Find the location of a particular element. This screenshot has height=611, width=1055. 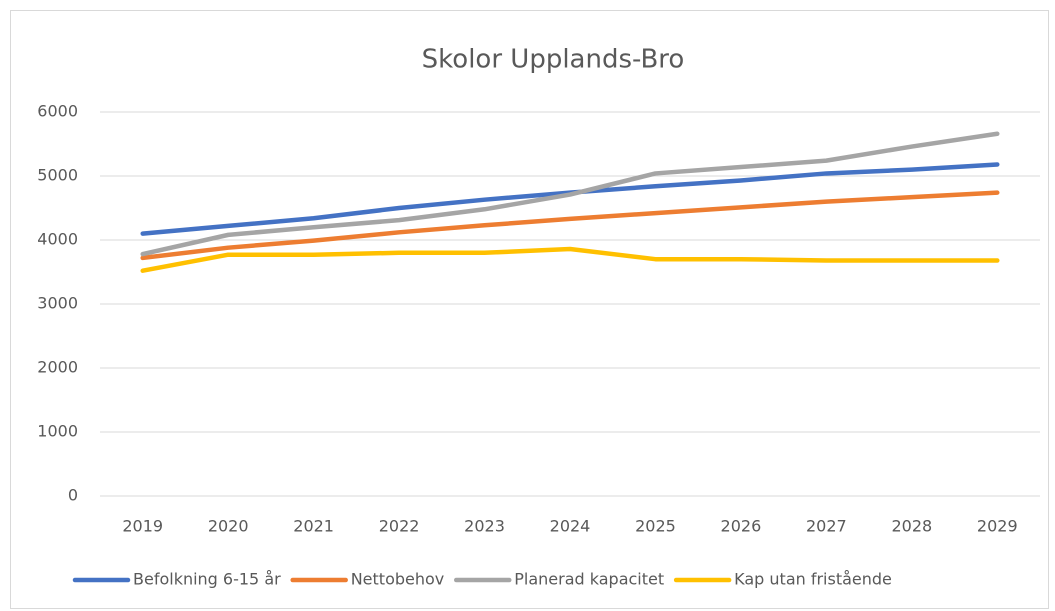

x-tick-label: 2022 is located at coordinates (399, 526).